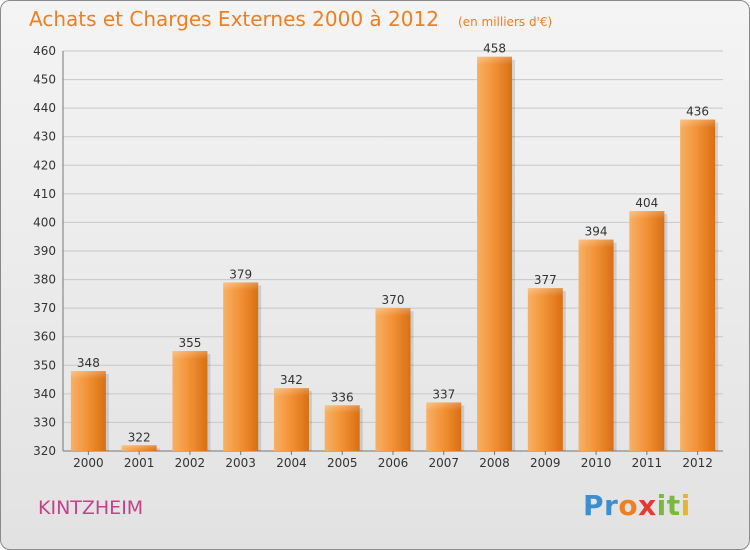 This screenshot has height=550, width=750. What do you see at coordinates (594, 505) in the screenshot?
I see `logo-letter: P` at bounding box center [594, 505].